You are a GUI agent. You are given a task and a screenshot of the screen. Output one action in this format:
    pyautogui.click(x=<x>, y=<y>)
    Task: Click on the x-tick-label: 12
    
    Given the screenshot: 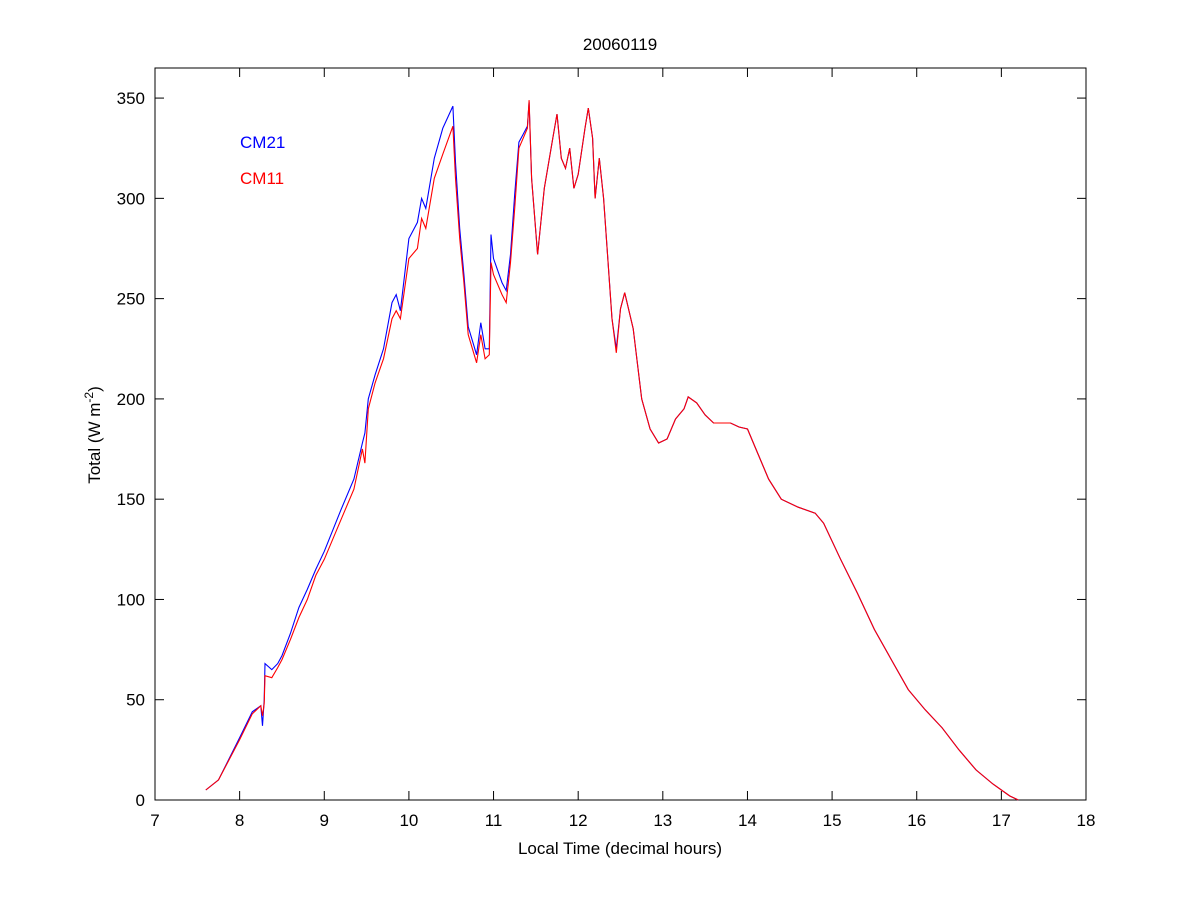 What is the action you would take?
    pyautogui.click(x=578, y=820)
    